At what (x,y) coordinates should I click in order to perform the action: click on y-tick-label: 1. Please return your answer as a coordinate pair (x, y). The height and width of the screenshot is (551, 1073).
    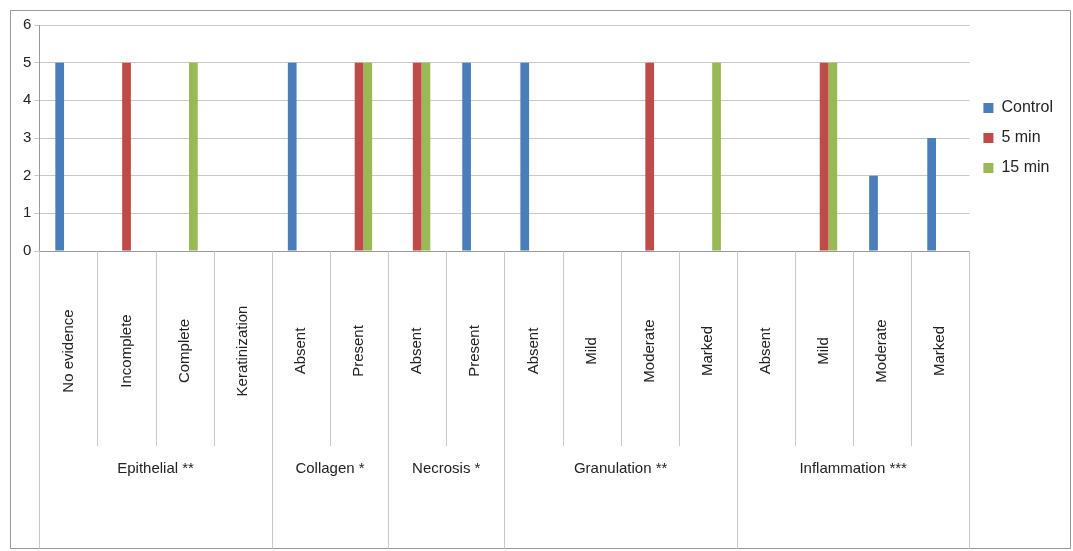
    Looking at the image, I should click on (27, 212).